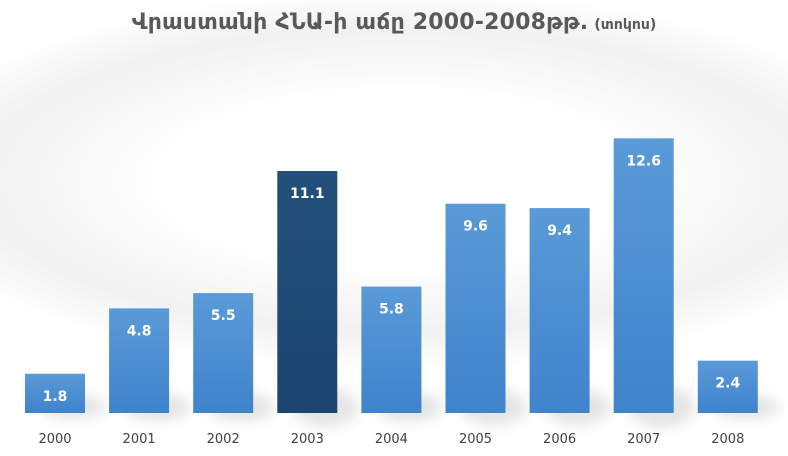 This screenshot has height=456, width=788. What do you see at coordinates (643, 161) in the screenshot?
I see `data-label-2007: 12.6` at bounding box center [643, 161].